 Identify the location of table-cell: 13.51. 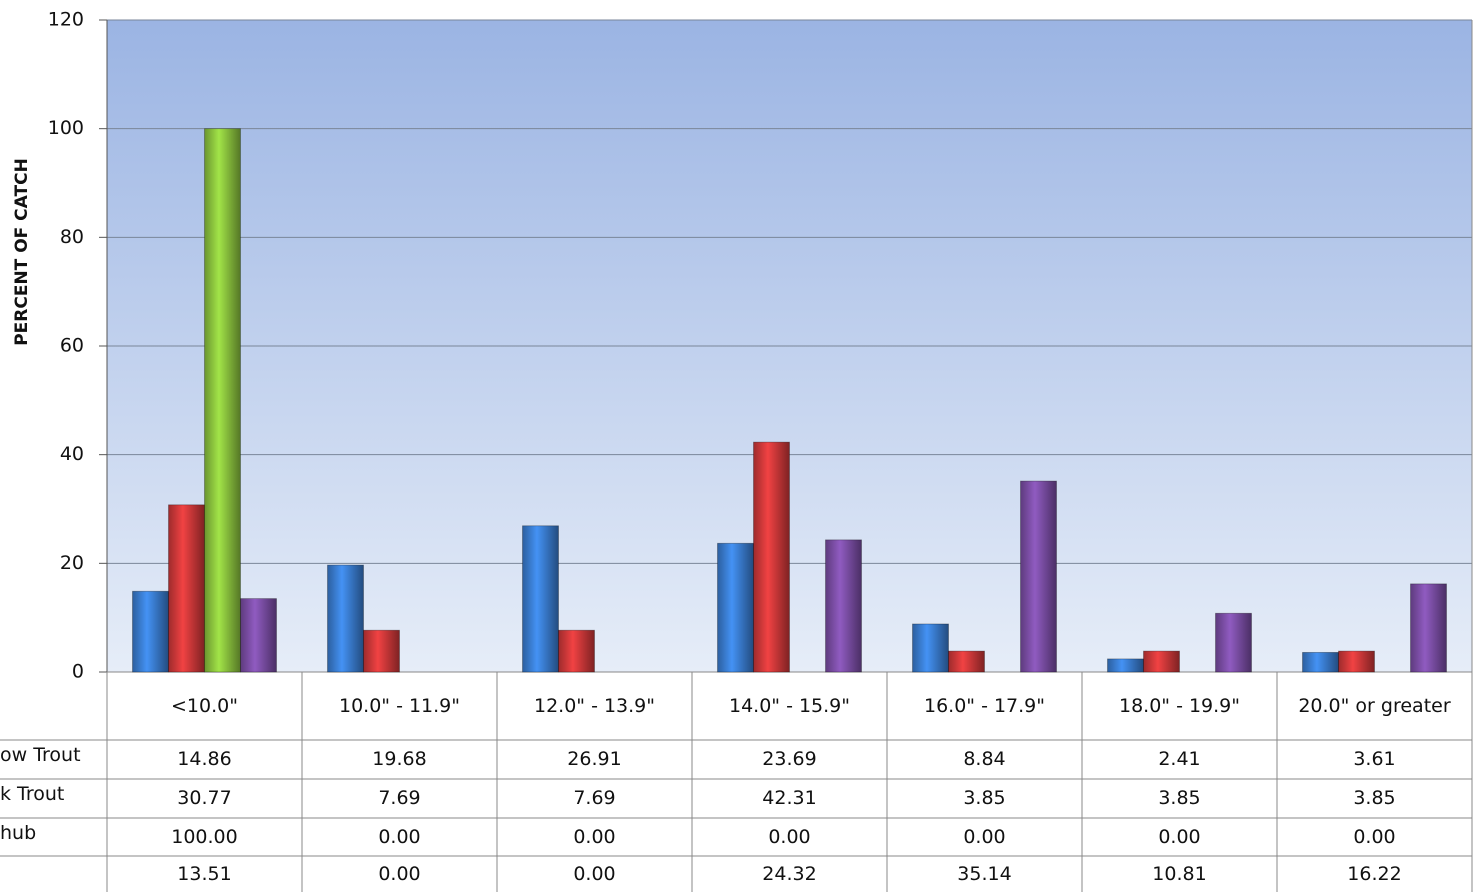
(204, 873).